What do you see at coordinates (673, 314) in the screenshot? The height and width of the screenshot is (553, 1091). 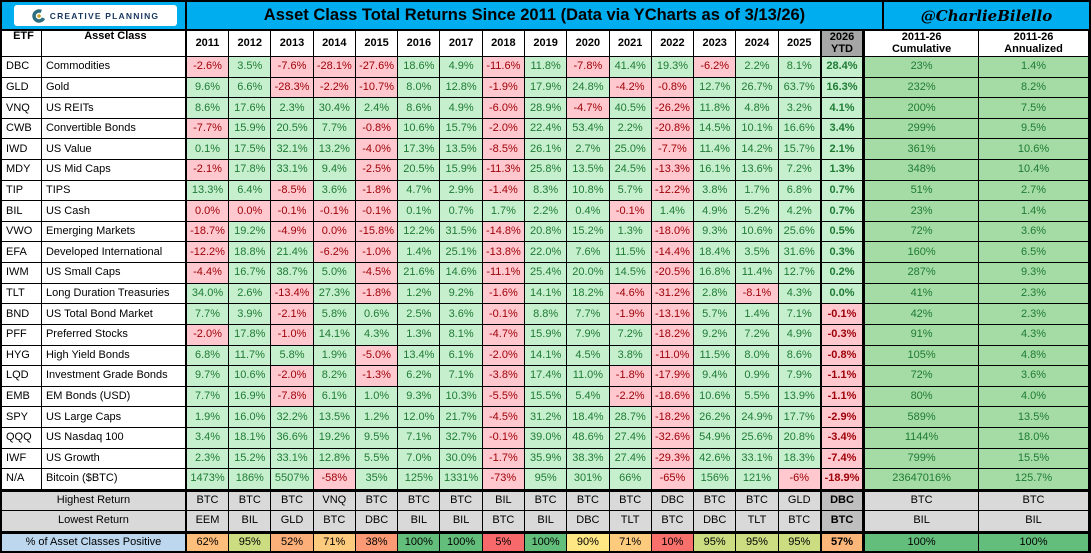 I see `year-return-cell: -13.1%` at bounding box center [673, 314].